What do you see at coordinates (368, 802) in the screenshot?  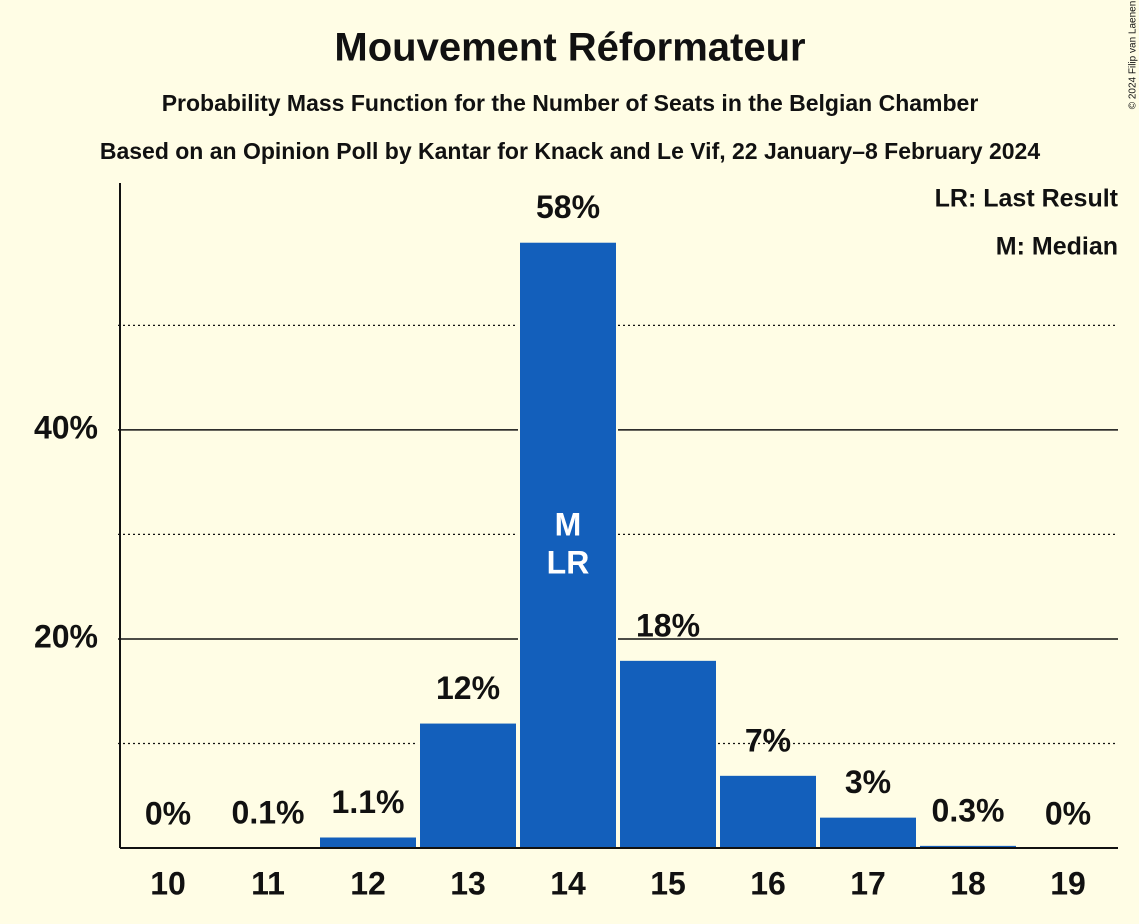 I see `value-label: 1.1%` at bounding box center [368, 802].